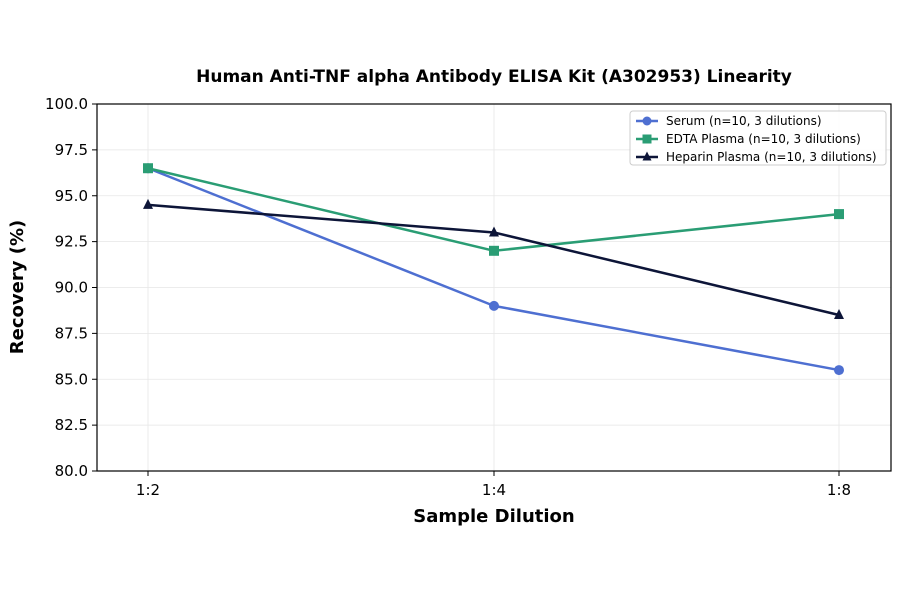 The height and width of the screenshot is (594, 900). What do you see at coordinates (744, 121) in the screenshot?
I see `legend-label: Serum (n=10, 3 dilutions)` at bounding box center [744, 121].